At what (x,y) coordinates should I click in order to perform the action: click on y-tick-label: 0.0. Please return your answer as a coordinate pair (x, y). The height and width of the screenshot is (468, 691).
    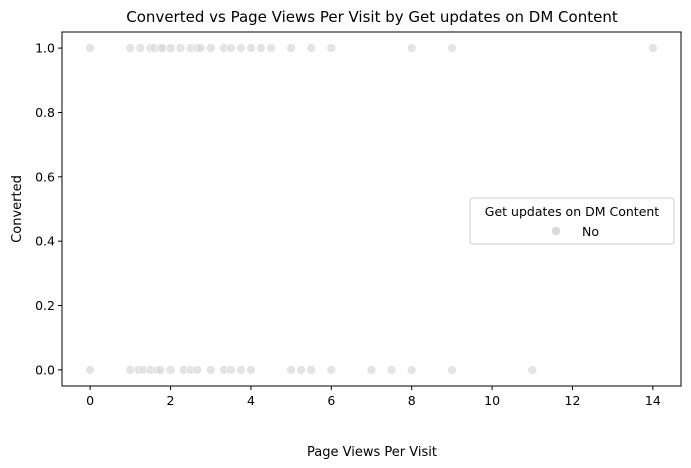
    Looking at the image, I should click on (45, 369).